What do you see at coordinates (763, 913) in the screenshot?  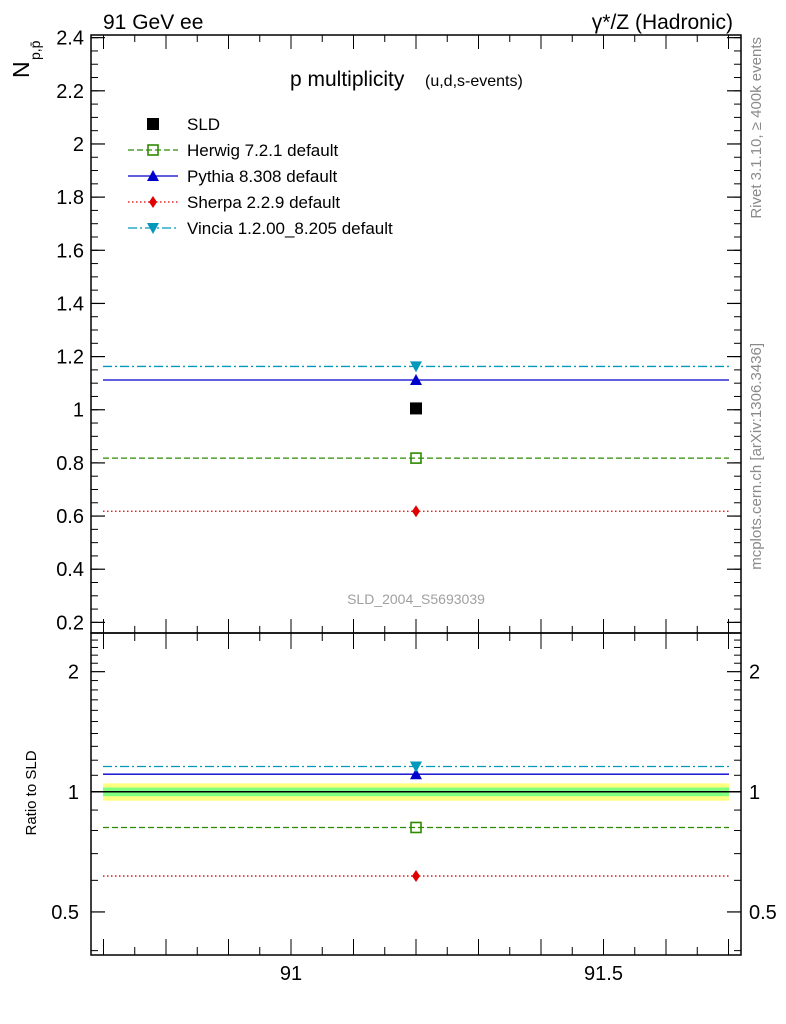 I see `ratio-ytick-label-right: 0.5` at bounding box center [763, 913].